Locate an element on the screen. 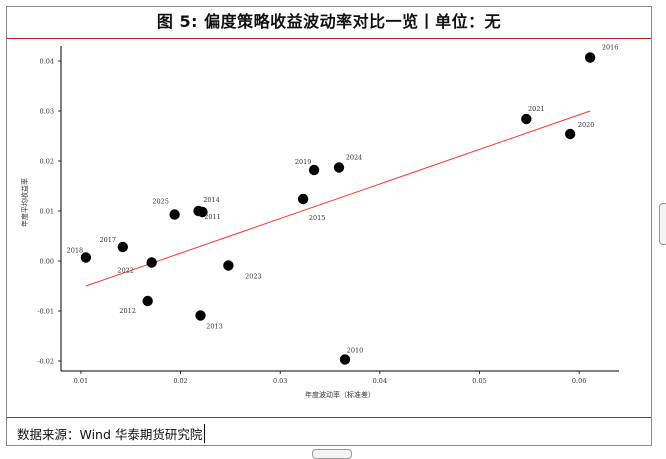  x-axis-label: 年度波动率（标准差） is located at coordinates (340, 394).